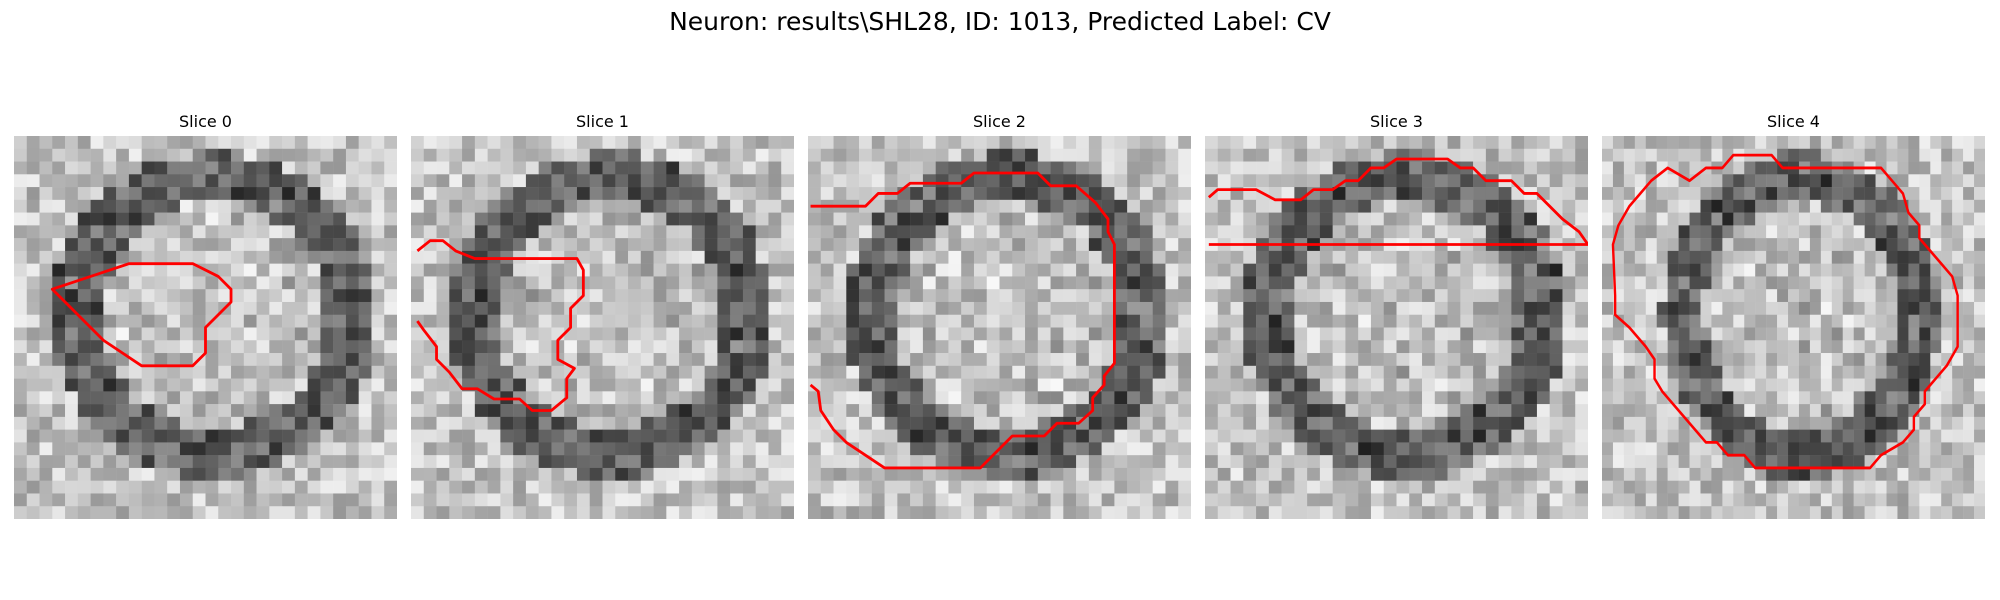 The height and width of the screenshot is (600, 2000). I want to click on slice-panel-3: Slice 3, so click(1396, 314).